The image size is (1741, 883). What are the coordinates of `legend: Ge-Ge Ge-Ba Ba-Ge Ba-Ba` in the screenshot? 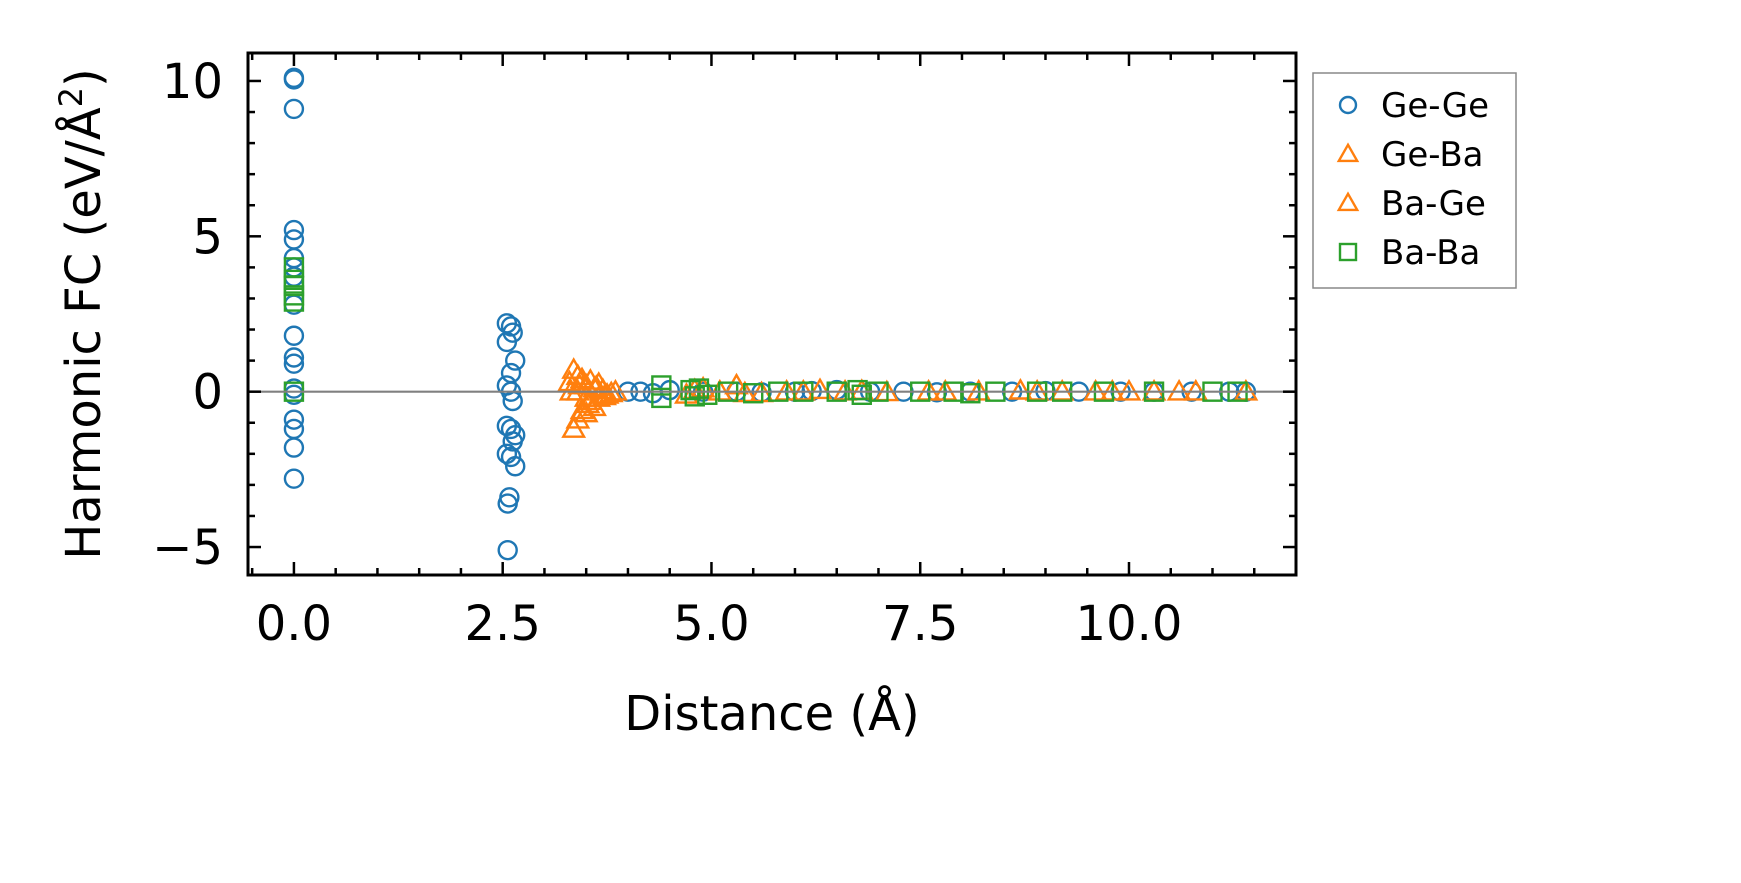 It's located at (1414, 180).